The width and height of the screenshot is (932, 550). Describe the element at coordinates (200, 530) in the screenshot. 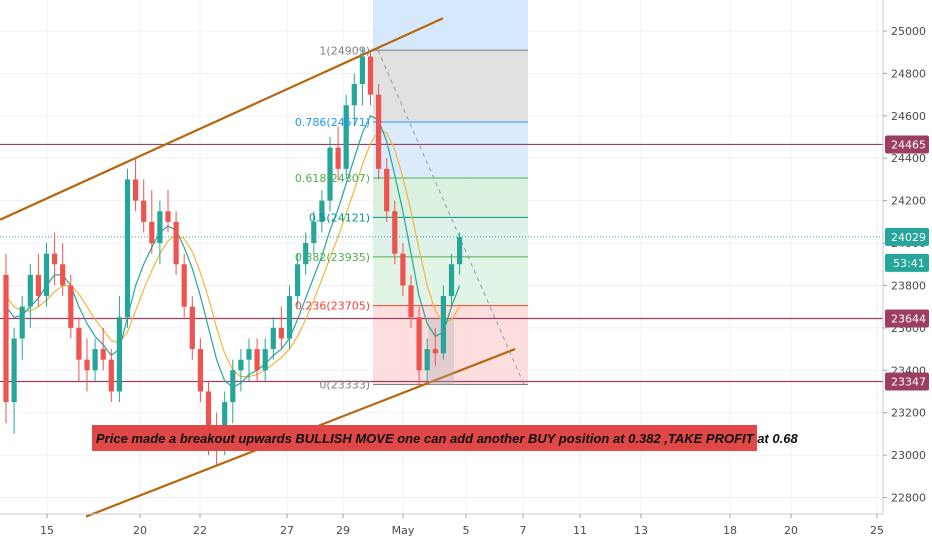

I see `x-tick-label: 22` at that location.